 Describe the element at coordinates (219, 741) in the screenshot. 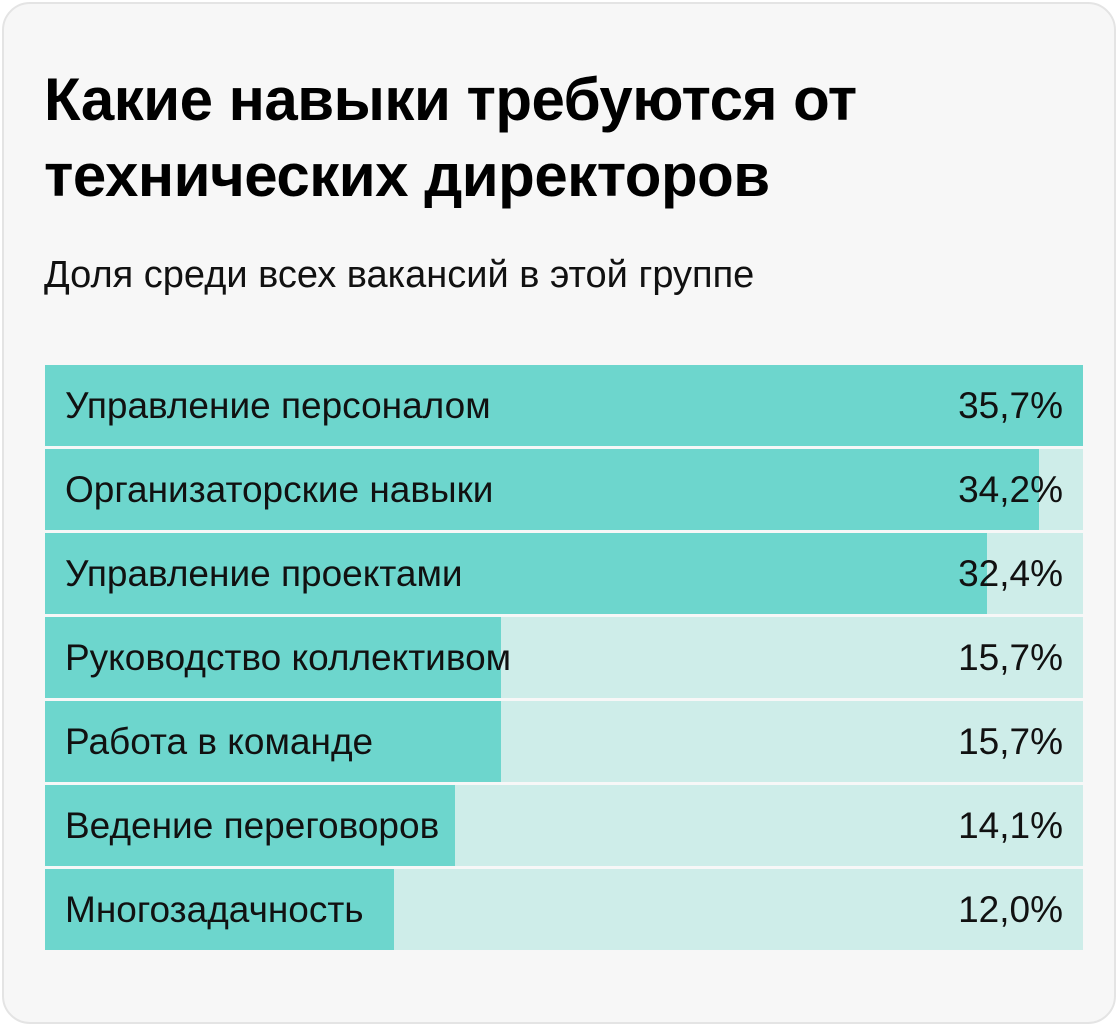

I see `bar-label: Работа в команде` at that location.